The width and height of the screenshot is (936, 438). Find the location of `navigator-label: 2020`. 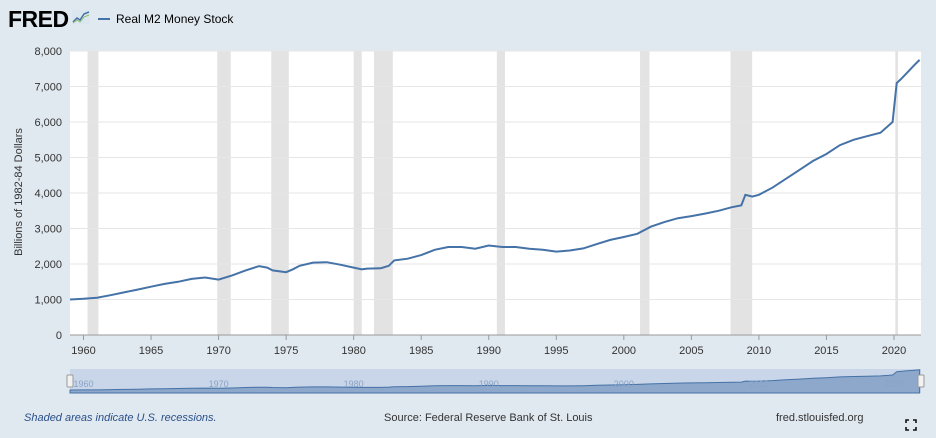

navigator-label: 2020 is located at coordinates (894, 384).